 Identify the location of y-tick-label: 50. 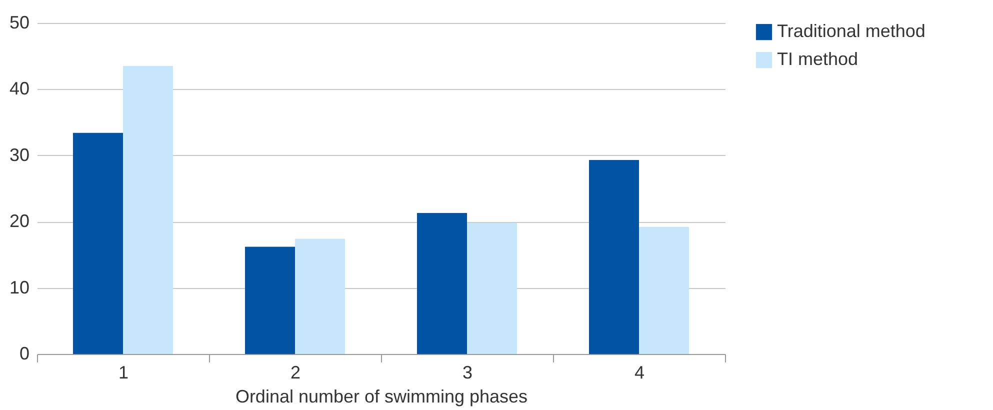
(19, 22).